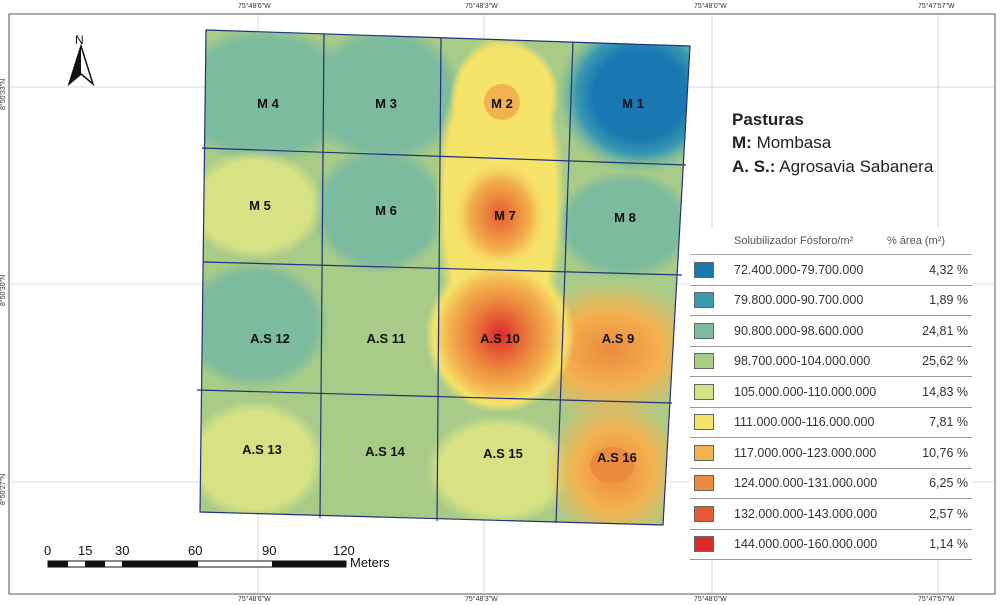  I want to click on legend-row: 90.800.000-98.600.000 24,81 %, so click(831, 331).